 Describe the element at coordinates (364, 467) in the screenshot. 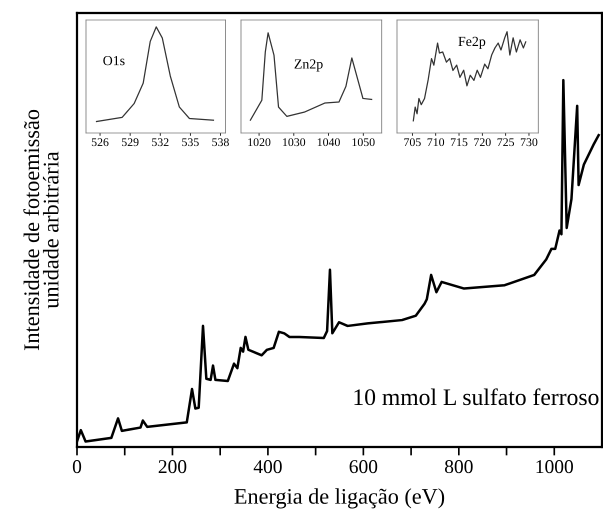

I see `x-tick-label: 600` at that location.